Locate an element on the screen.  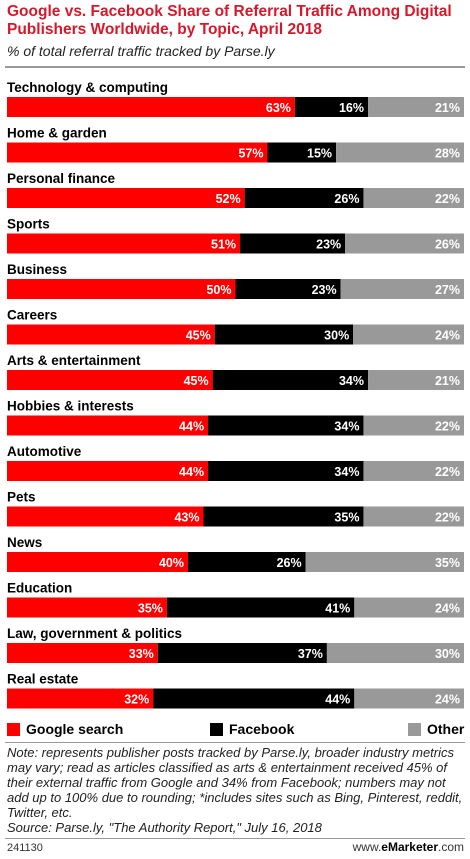
legend-divider is located at coordinates (235, 742).